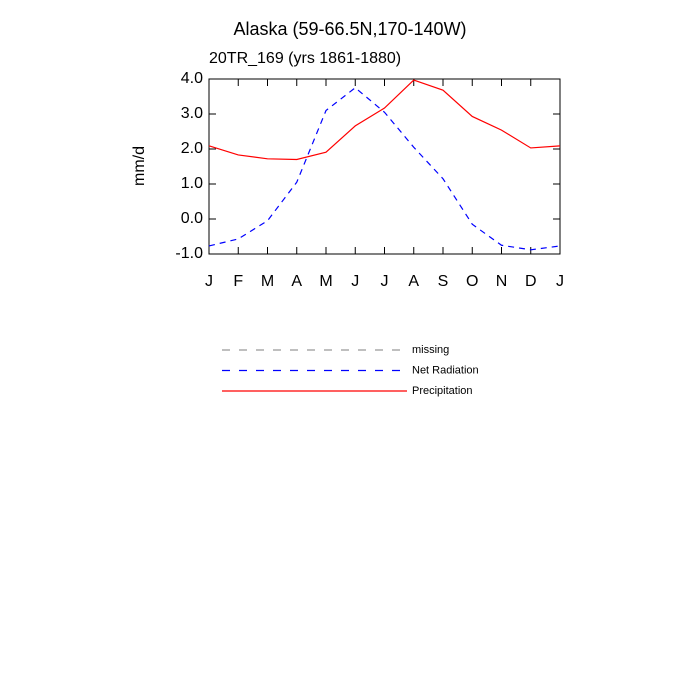 This screenshot has height=700, width=700. Describe the element at coordinates (430, 350) in the screenshot. I see `legend-label: missing` at that location.